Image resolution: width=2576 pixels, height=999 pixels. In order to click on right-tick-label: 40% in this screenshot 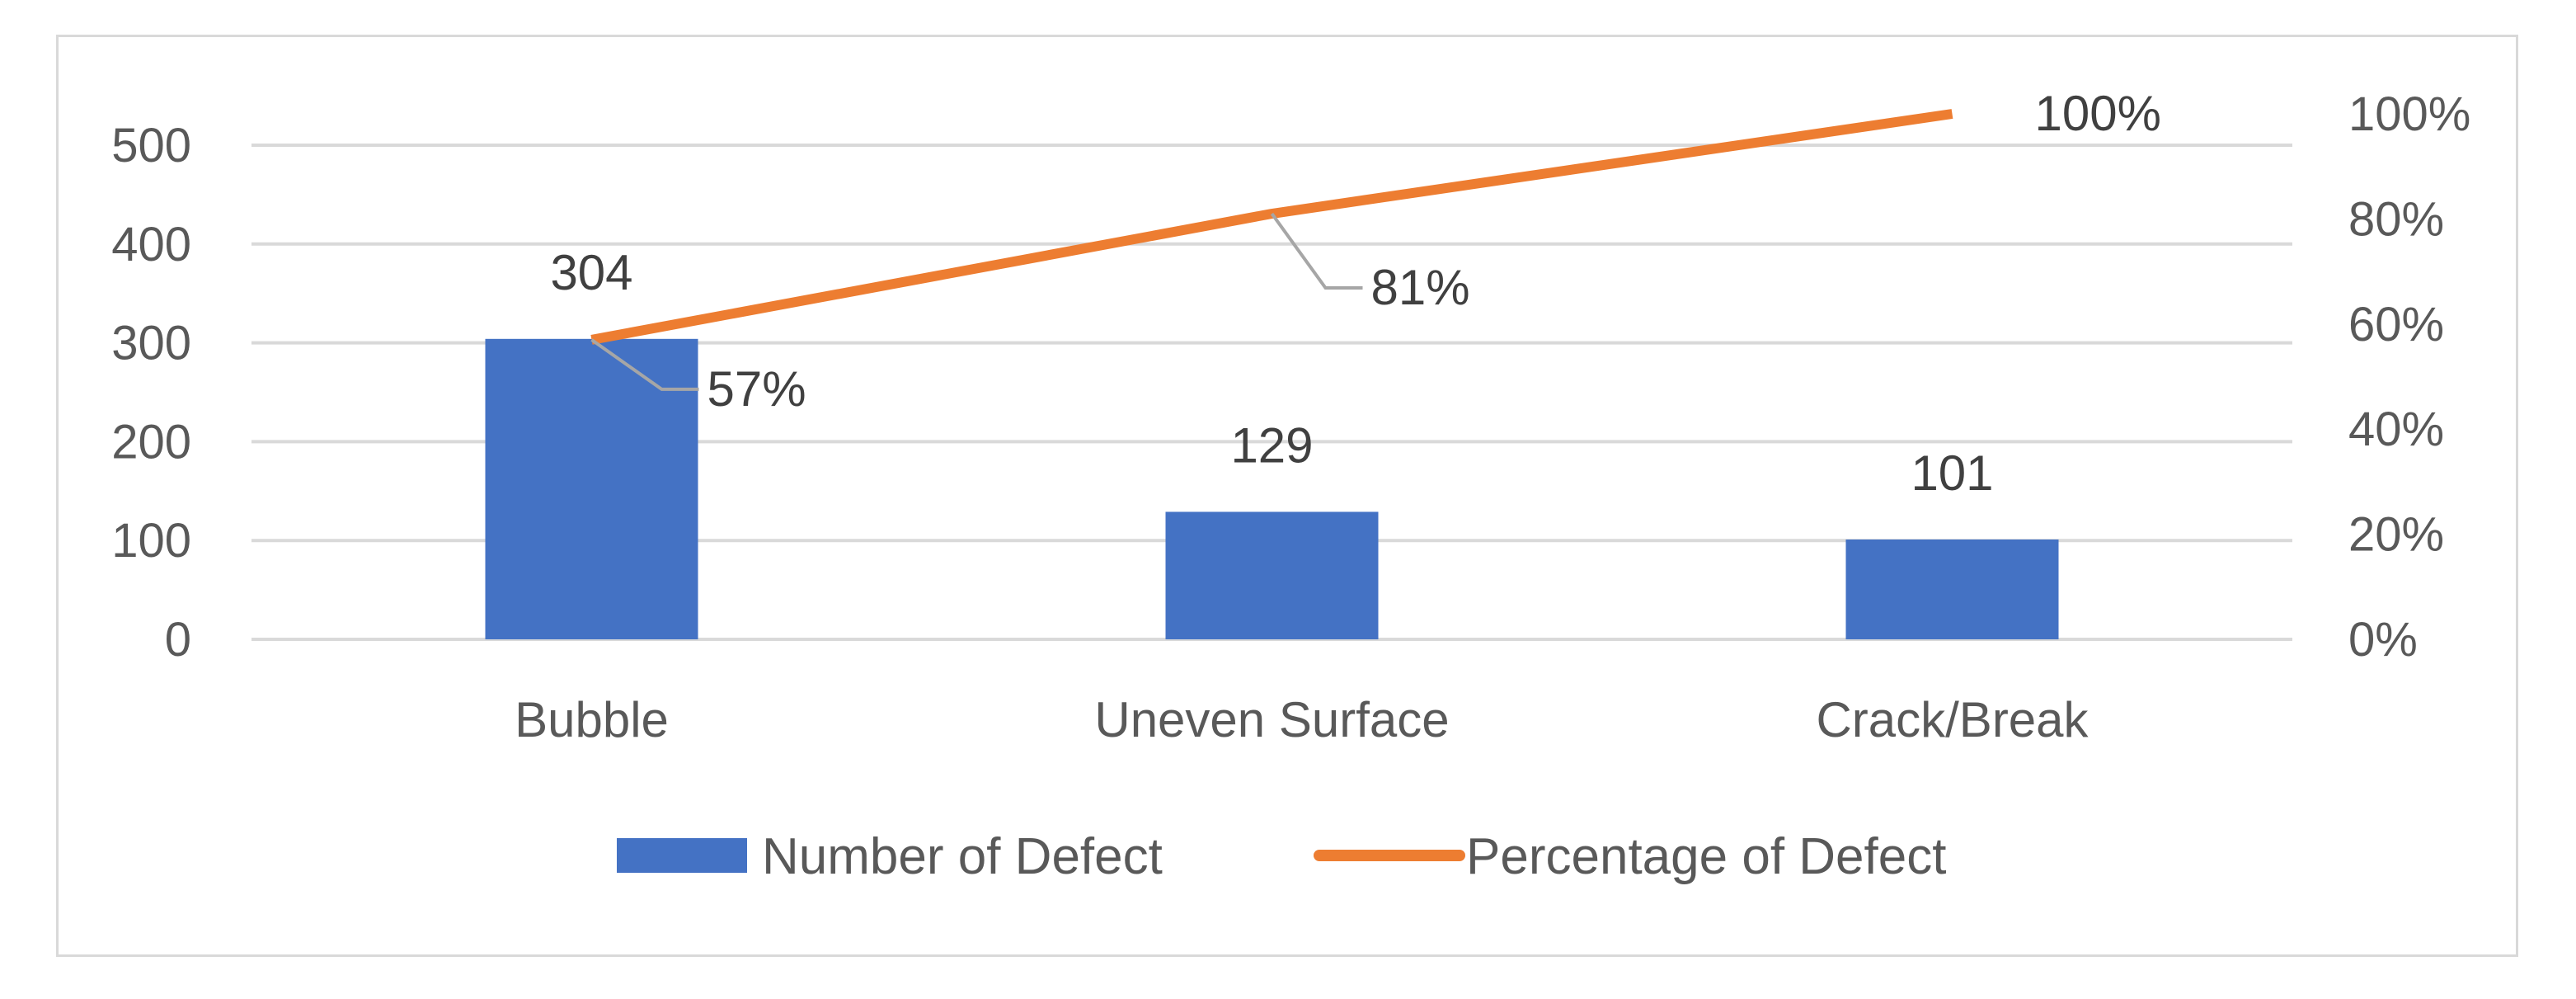, I will do `click(2396, 430)`.